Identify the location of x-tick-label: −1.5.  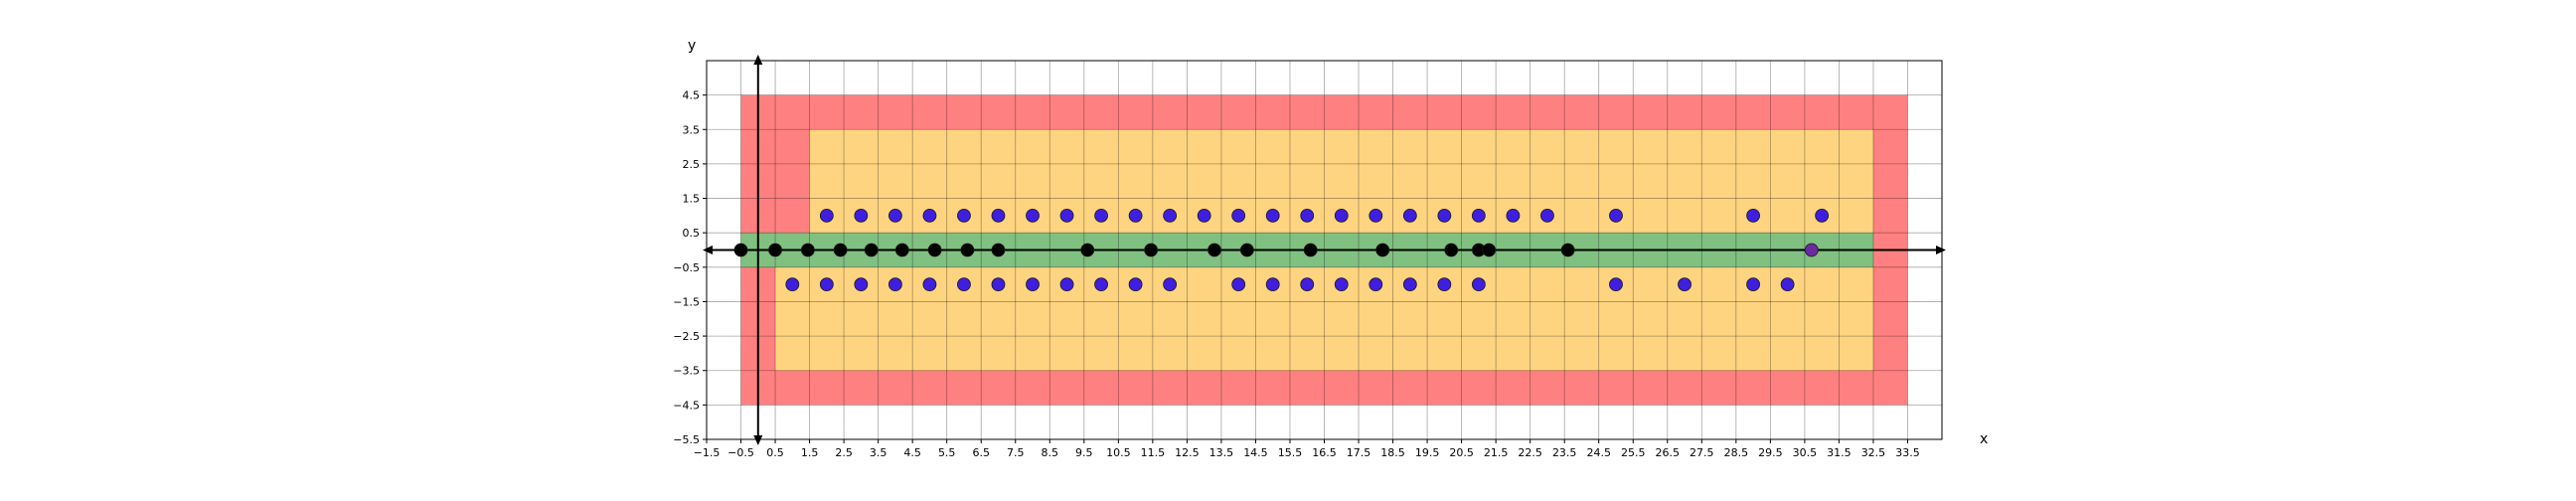
(707, 452).